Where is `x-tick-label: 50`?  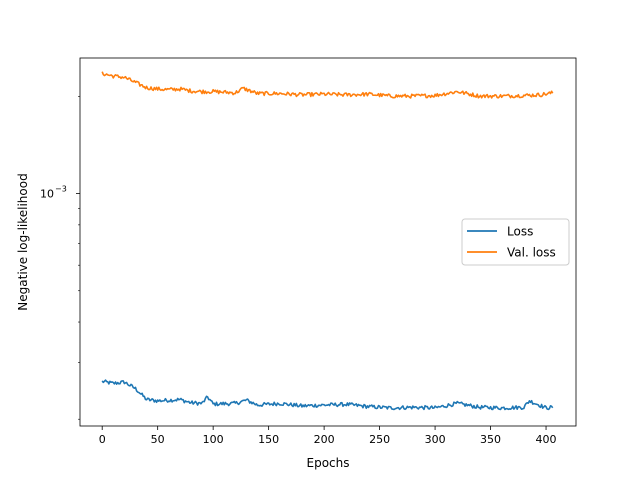
x-tick-label: 50 is located at coordinates (158, 439).